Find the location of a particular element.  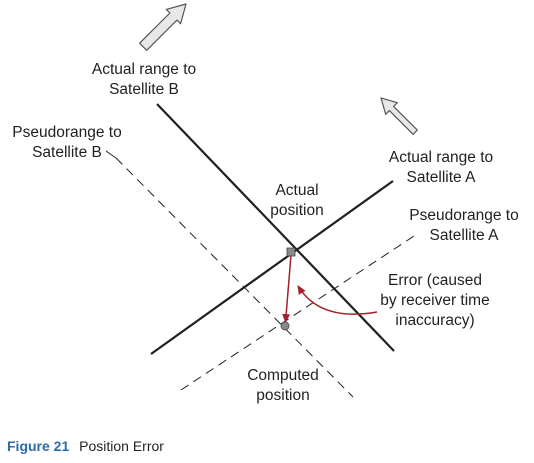

figure-title: Position Error is located at coordinates (121, 446).